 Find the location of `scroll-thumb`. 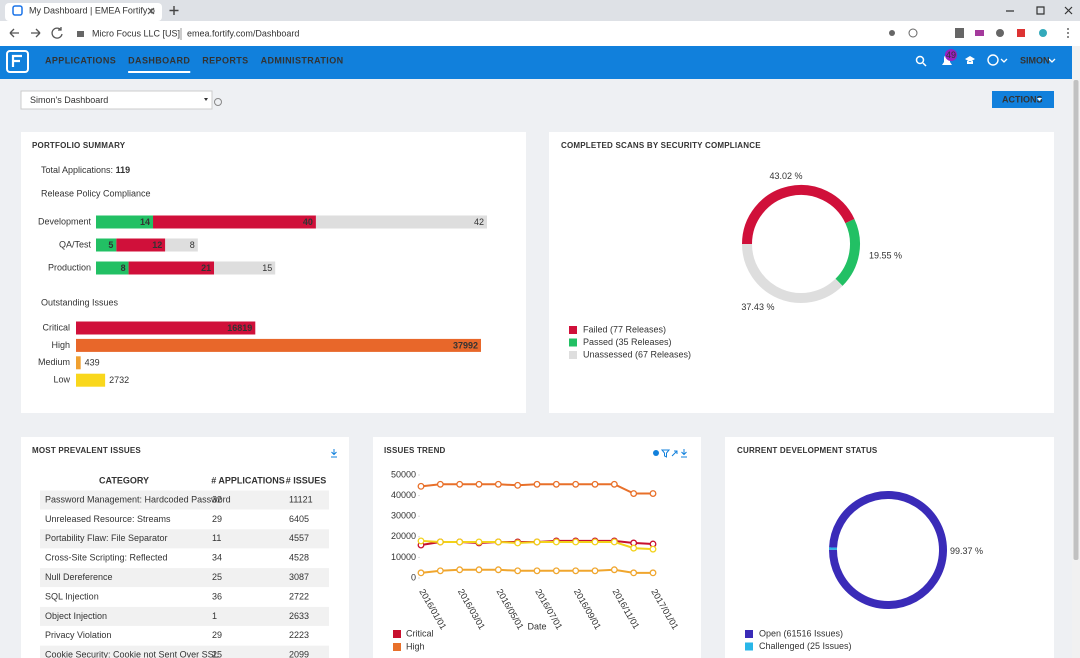

scroll-thumb is located at coordinates (1076, 320).